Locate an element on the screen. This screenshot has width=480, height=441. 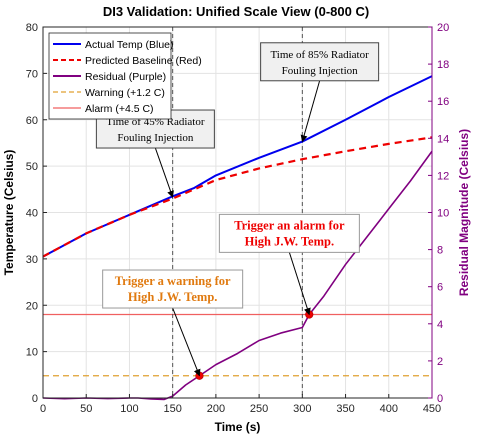
legend-label: Residual (Purple) is located at coordinates (125, 77).